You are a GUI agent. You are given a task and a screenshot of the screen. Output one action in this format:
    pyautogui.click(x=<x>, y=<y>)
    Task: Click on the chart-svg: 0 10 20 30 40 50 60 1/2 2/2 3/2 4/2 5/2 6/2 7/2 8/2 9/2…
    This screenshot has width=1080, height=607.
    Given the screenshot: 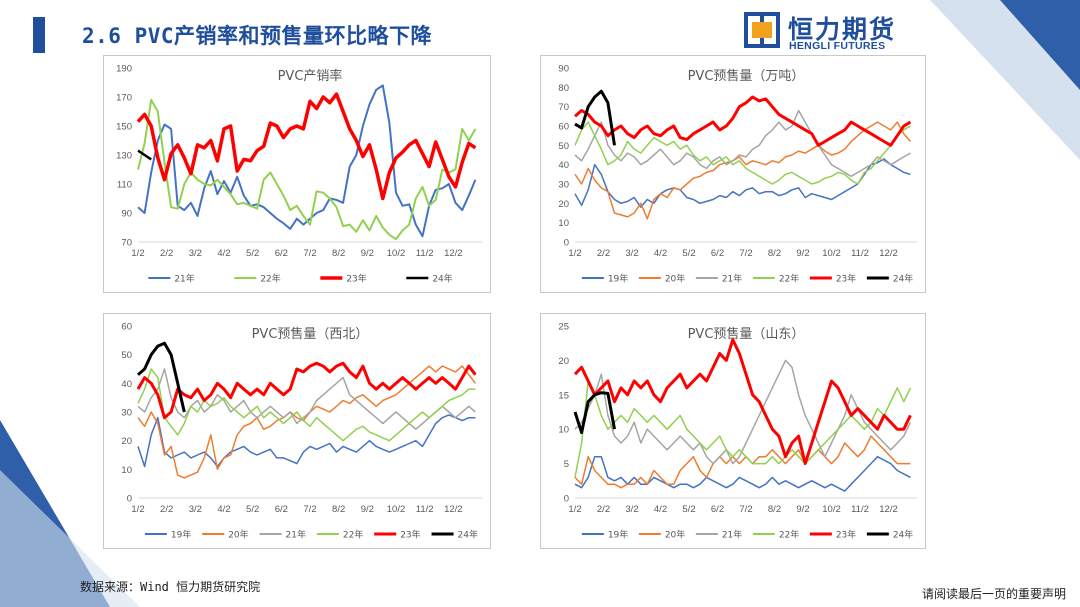 What is the action you would take?
    pyautogui.click(x=301, y=431)
    